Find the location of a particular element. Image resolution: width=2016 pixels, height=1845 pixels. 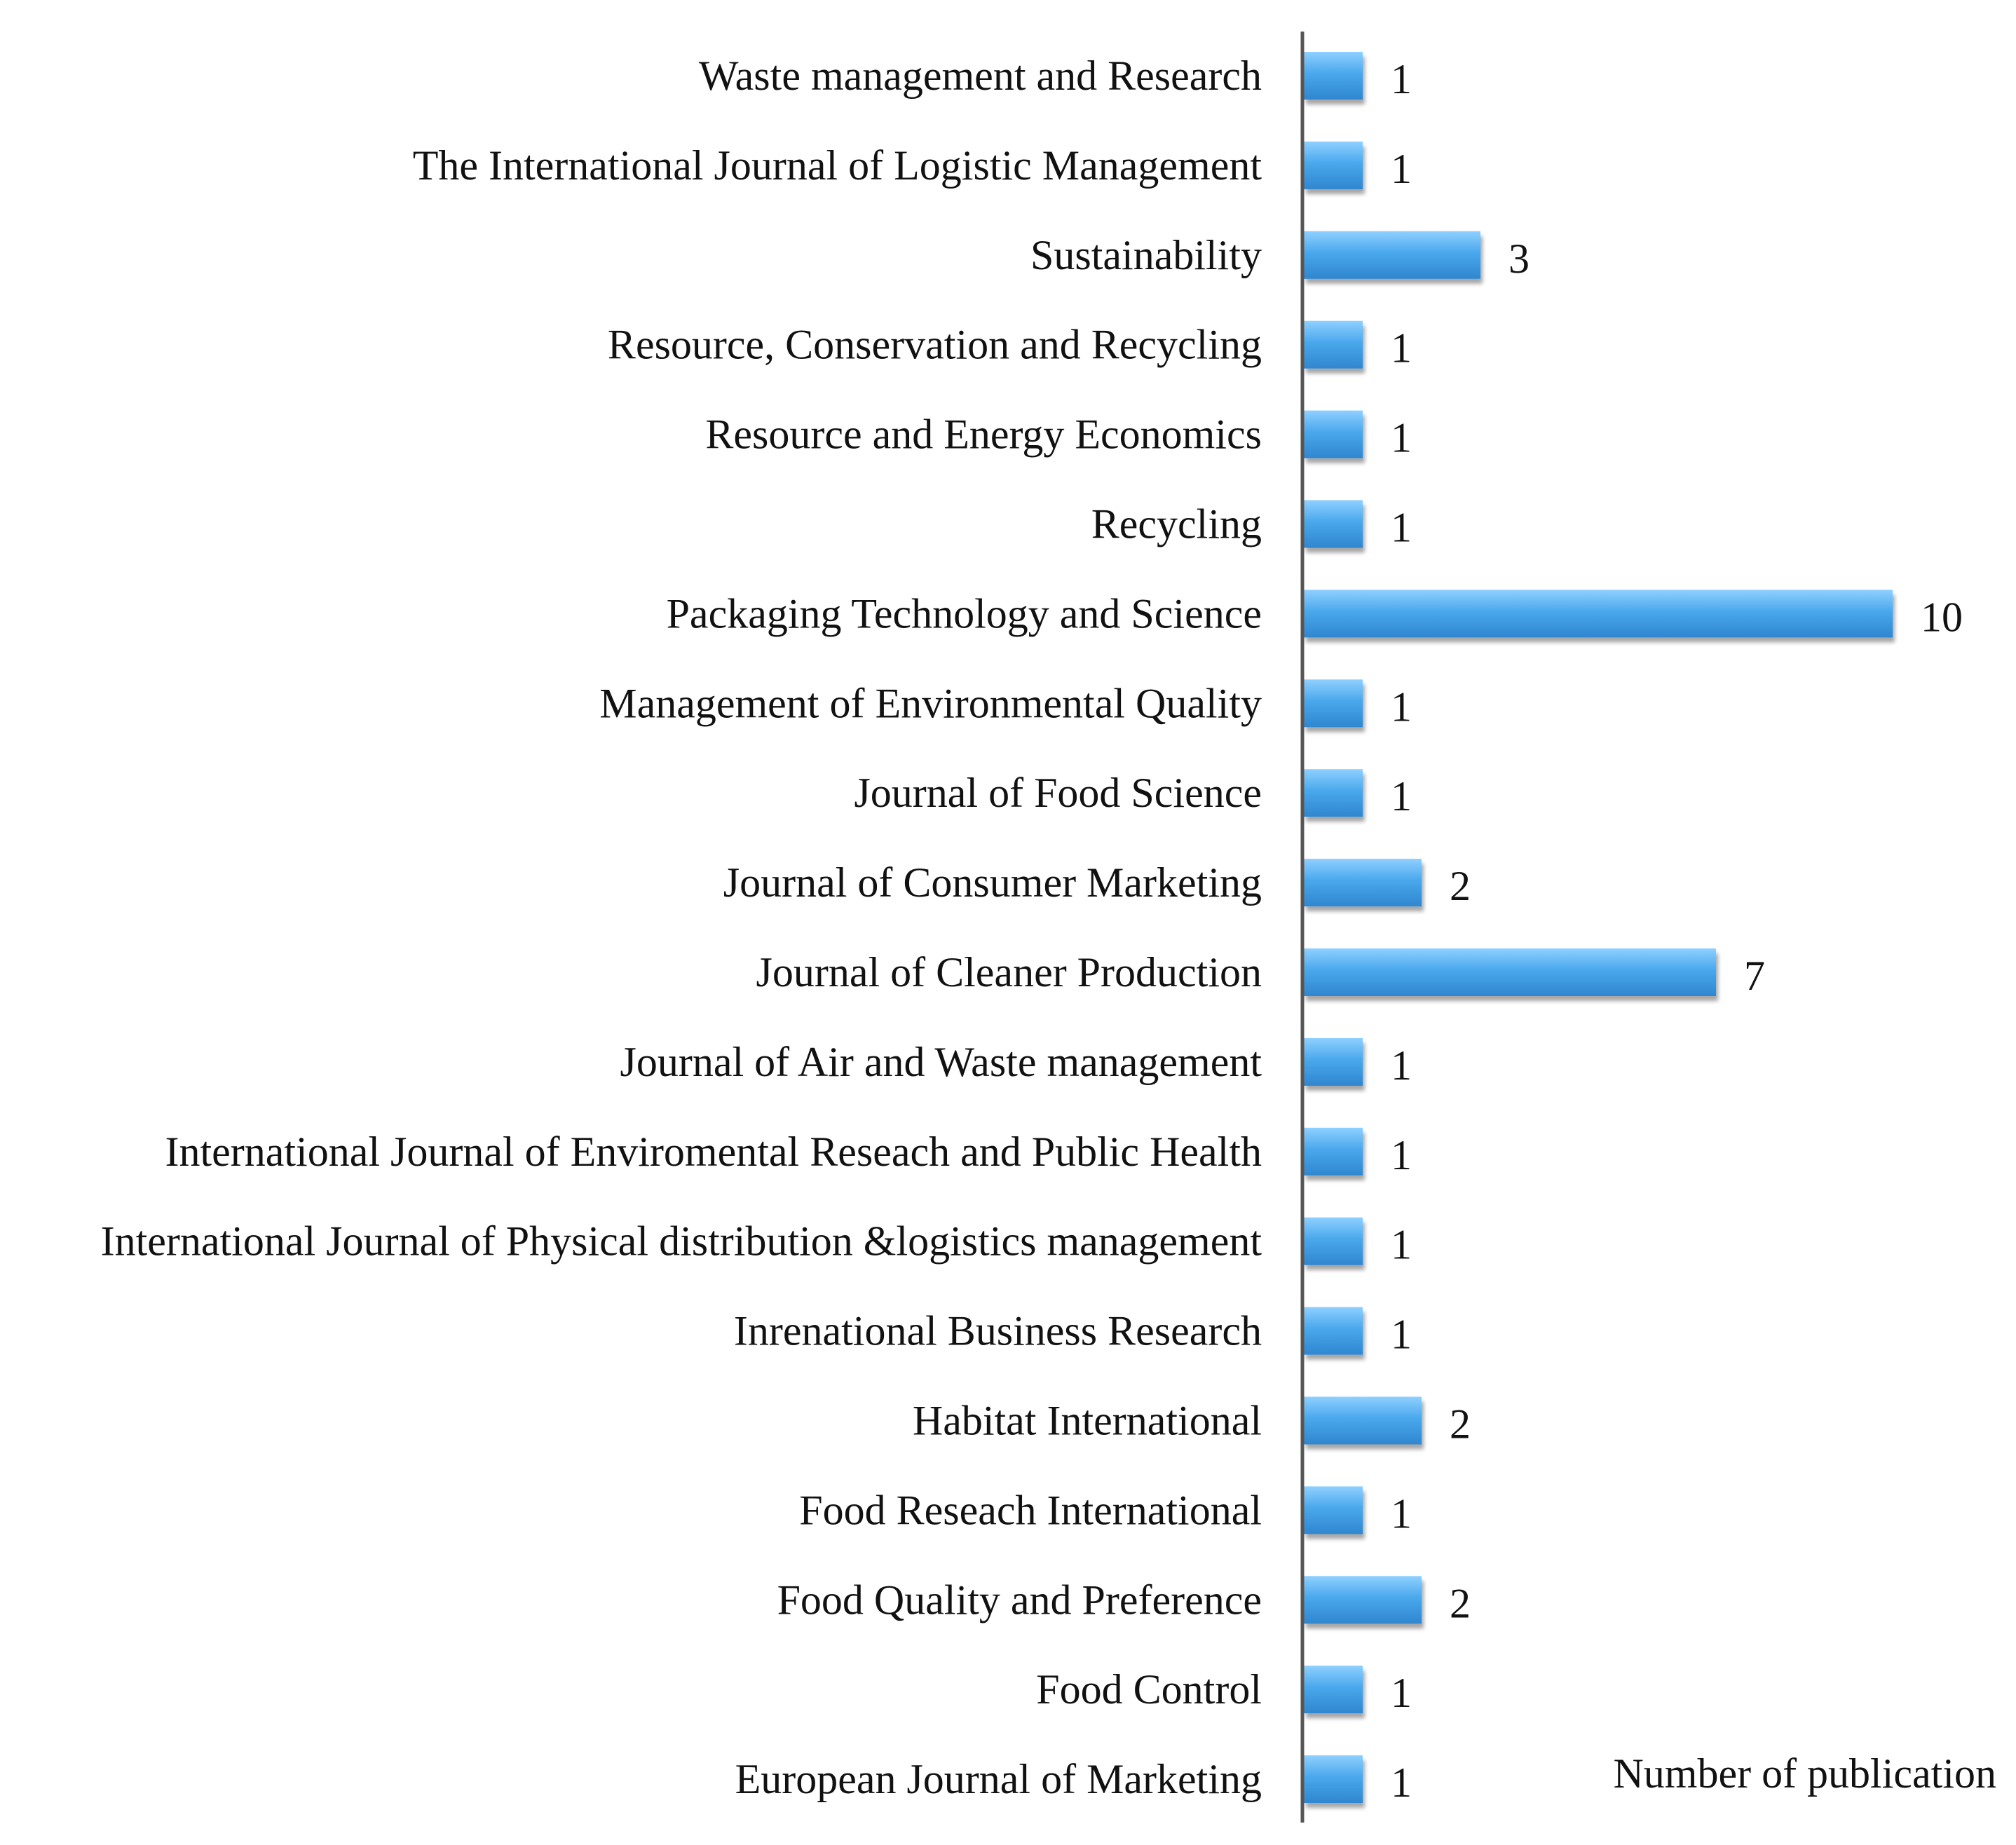

bar-international-journal-of-physical-distribution-logistics-management is located at coordinates (1334, 1241).